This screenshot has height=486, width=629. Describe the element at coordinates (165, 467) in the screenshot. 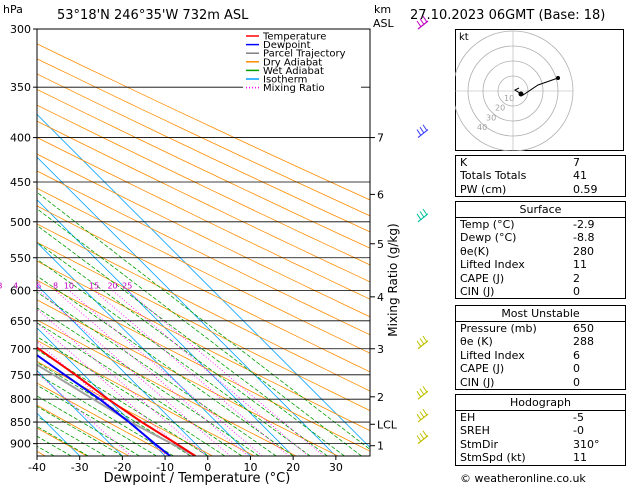

I see `temp-tick-label: -10` at that location.